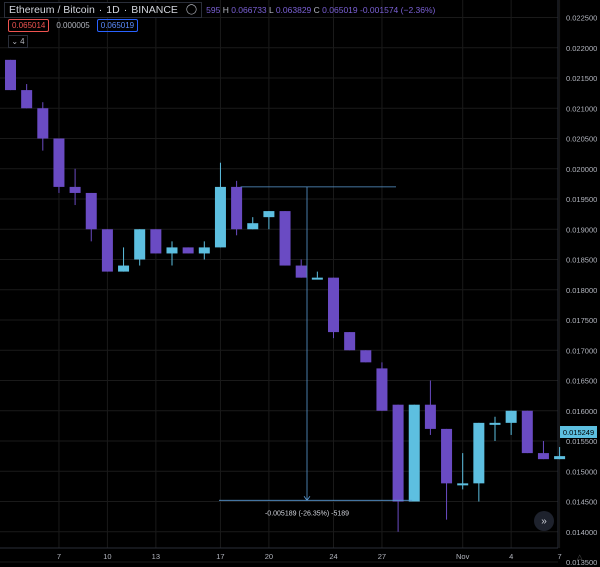 The width and height of the screenshot is (600, 567). What do you see at coordinates (580, 557) in the screenshot?
I see `tradingview-logo-icon: △` at bounding box center [580, 557].